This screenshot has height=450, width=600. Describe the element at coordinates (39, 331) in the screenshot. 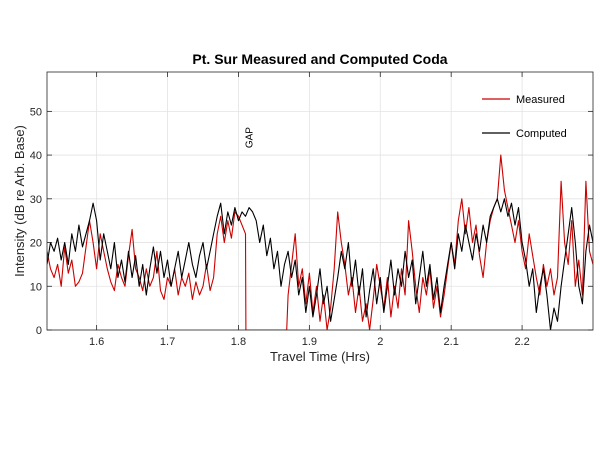

I see `y-tick-label: 0` at that location.